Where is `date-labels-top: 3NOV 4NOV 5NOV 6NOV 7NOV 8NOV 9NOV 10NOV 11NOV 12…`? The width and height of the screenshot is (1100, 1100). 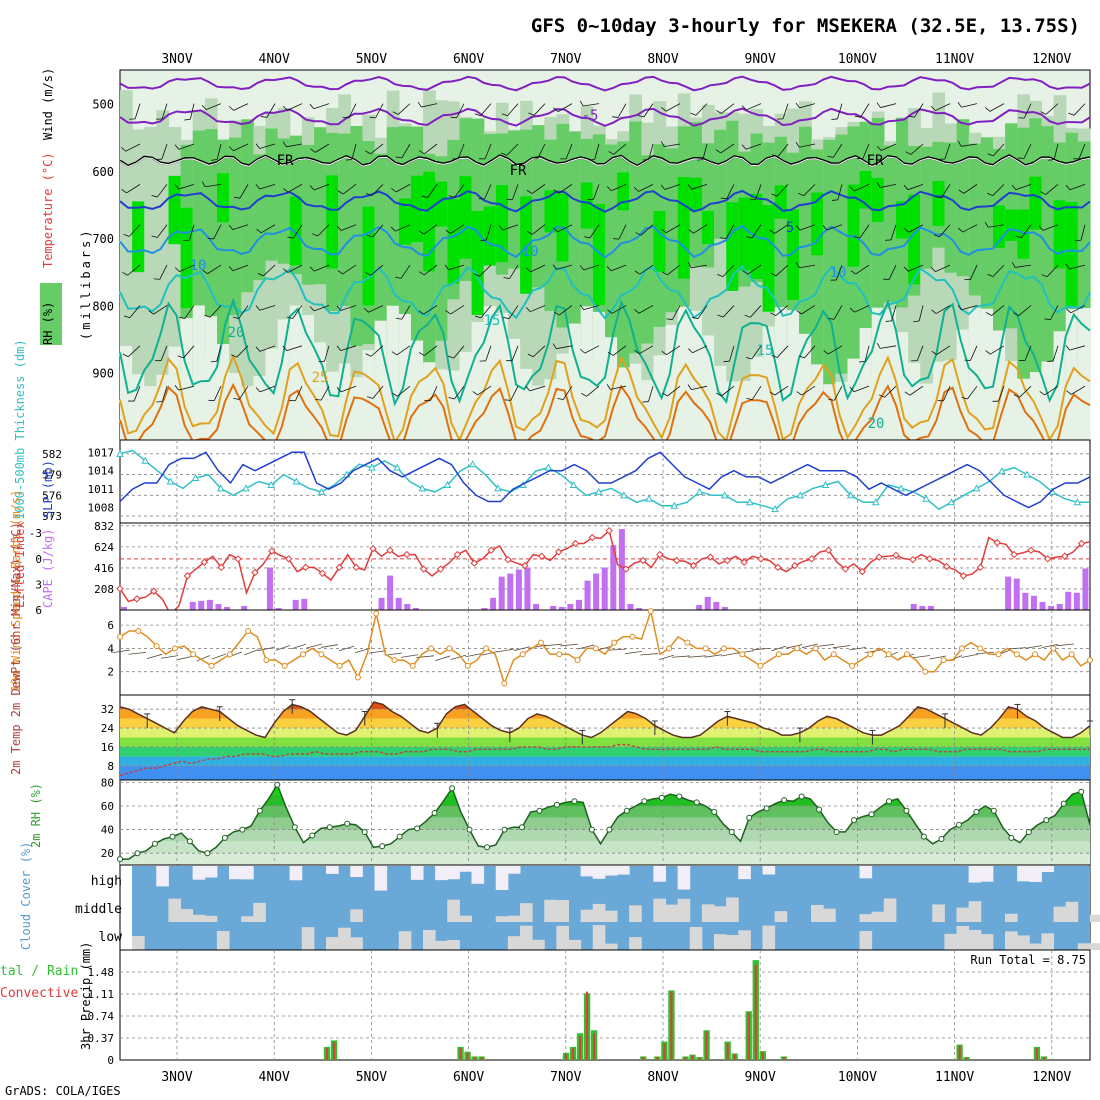
date-labels-top: 3NOV 4NOV 5NOV 6NOV 7NOV 8NOV 9NOV 10NOV 11NOV 12… is located at coordinates (616, 59).